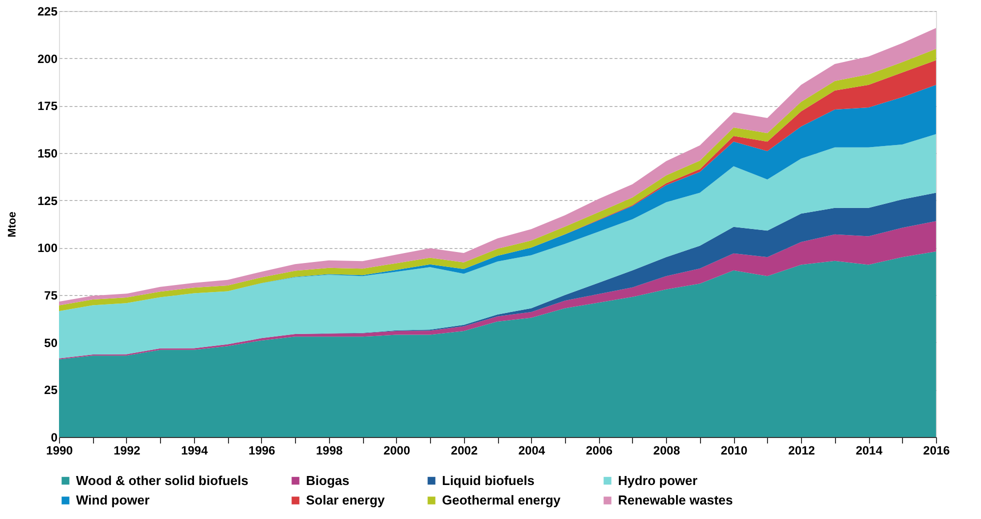  What do you see at coordinates (666, 451) in the screenshot?
I see `x-tick-label: 2008` at bounding box center [666, 451].